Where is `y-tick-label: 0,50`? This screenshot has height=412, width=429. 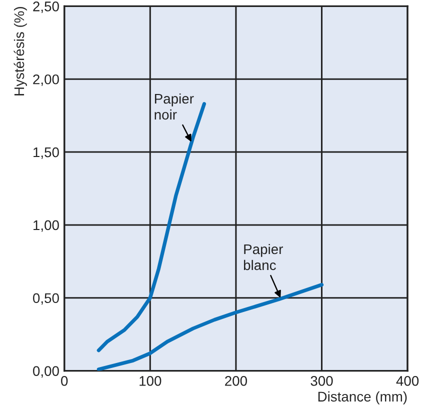
y-tick-label: 0,50 is located at coordinates (46, 299).